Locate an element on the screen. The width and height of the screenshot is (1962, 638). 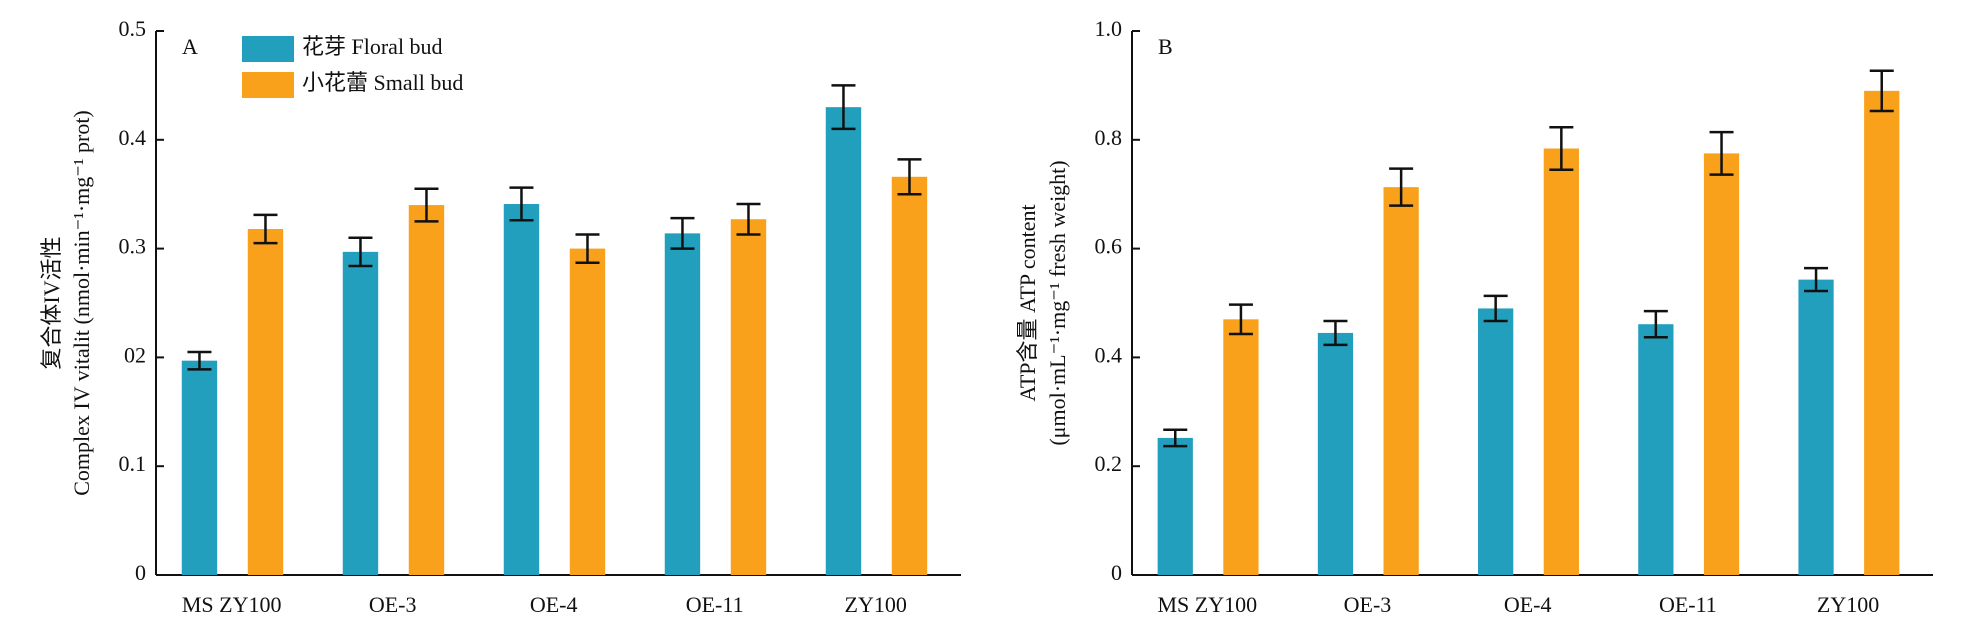
y-tick-label: 02 is located at coordinates (135, 354).